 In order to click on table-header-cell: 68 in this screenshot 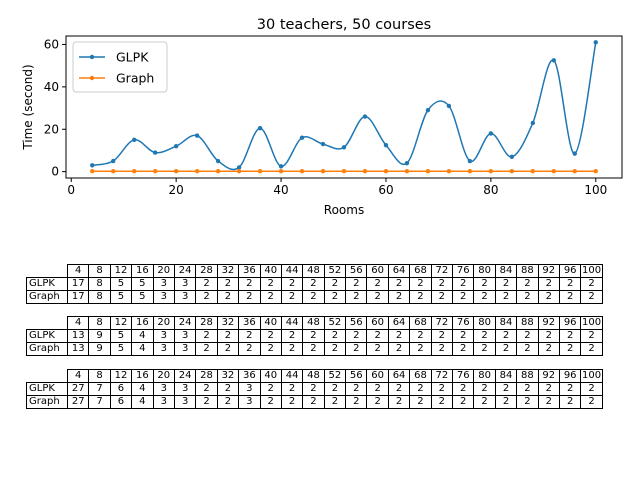, I will do `click(420, 323)`.